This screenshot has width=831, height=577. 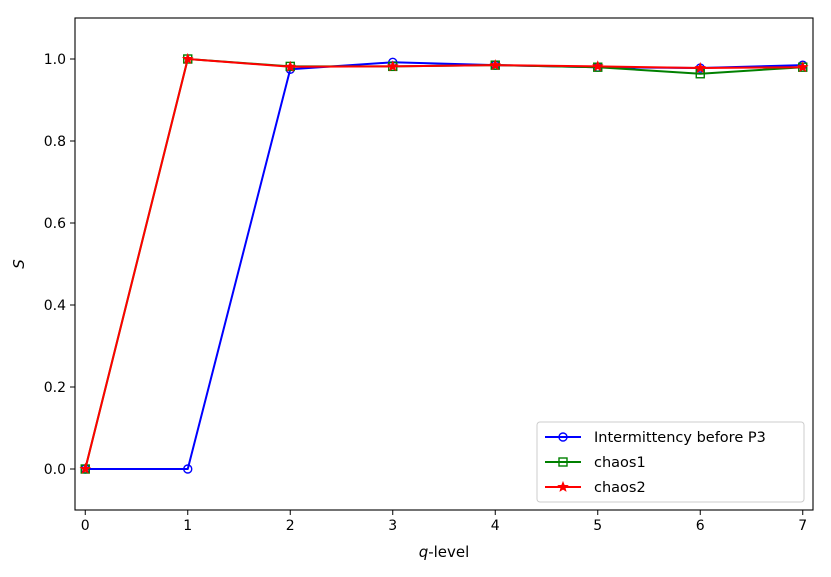 I want to click on legend-entry: chaos2, so click(x=595, y=488).